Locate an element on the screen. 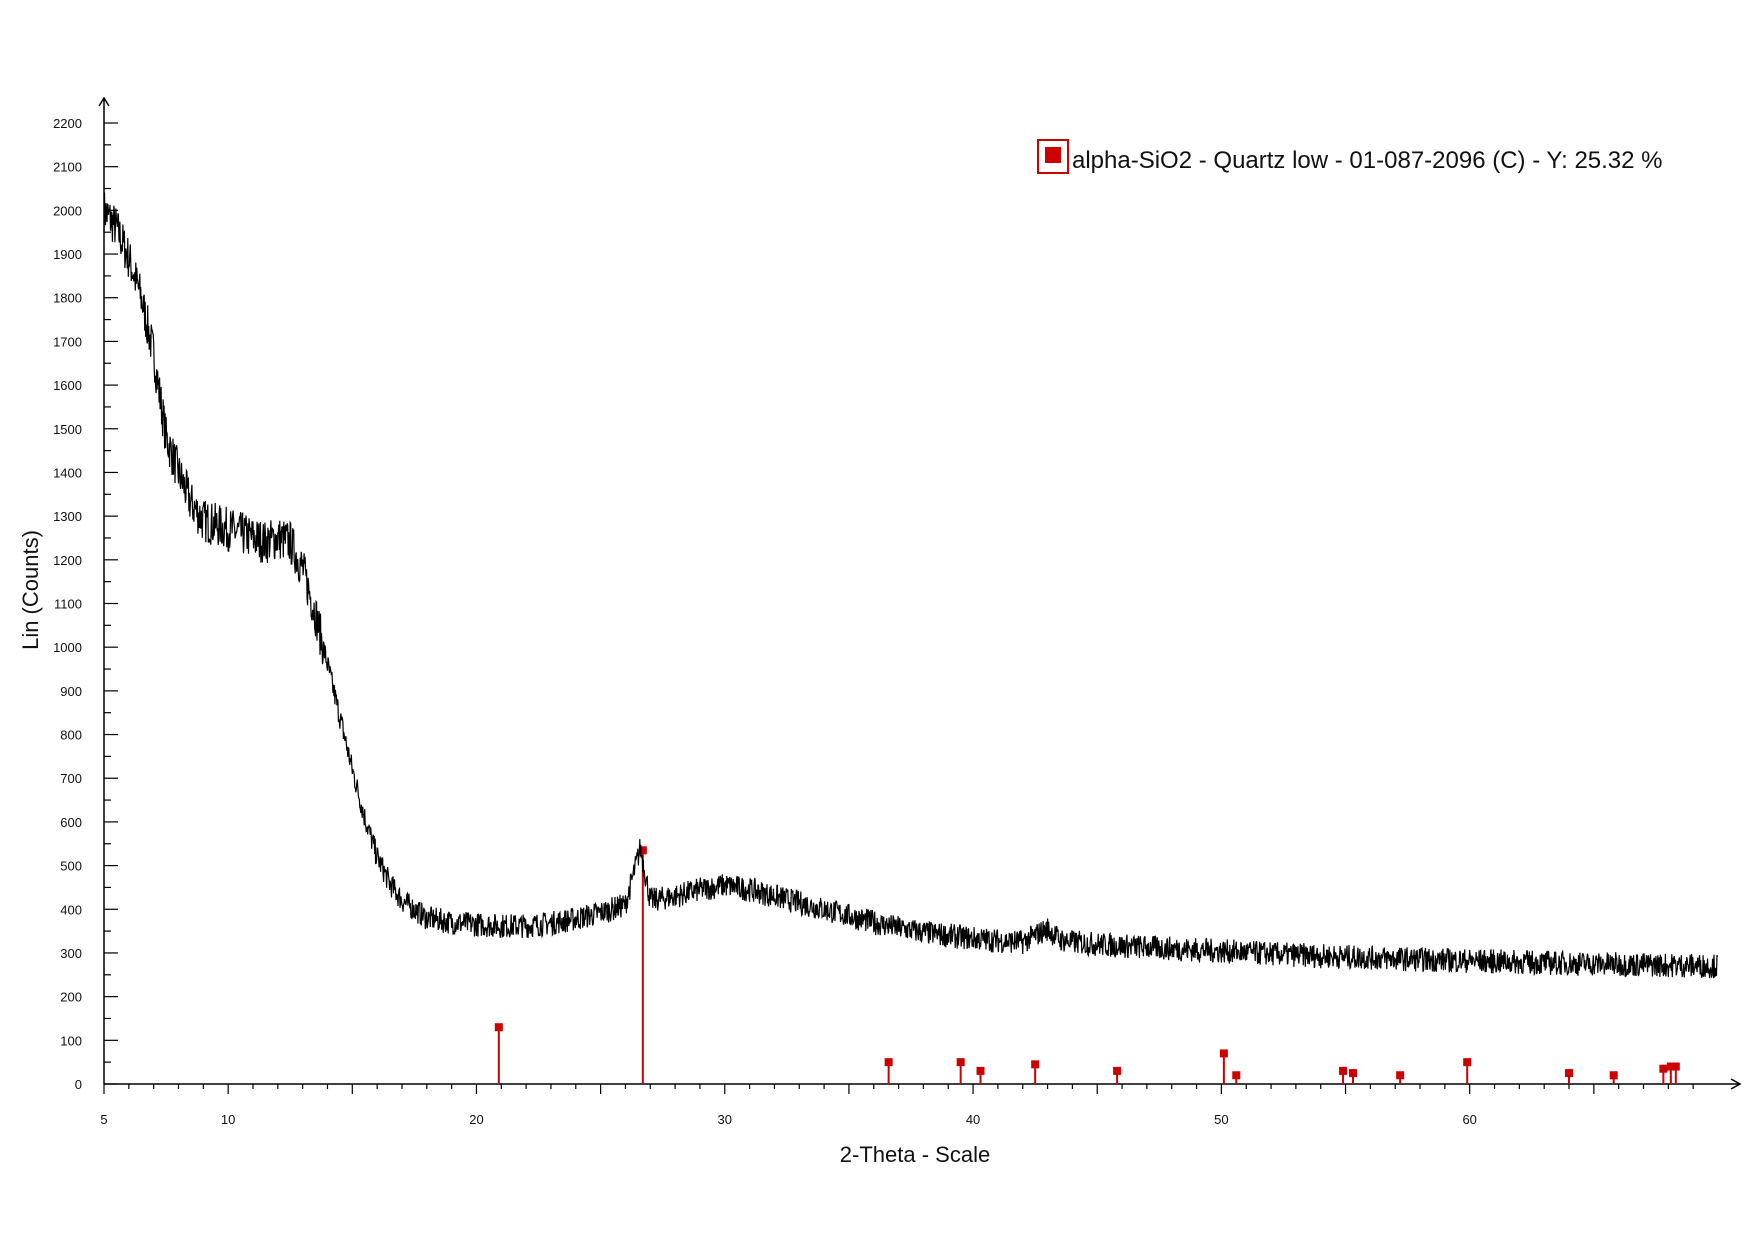  x-tick-label: 60 is located at coordinates (1469, 1119).